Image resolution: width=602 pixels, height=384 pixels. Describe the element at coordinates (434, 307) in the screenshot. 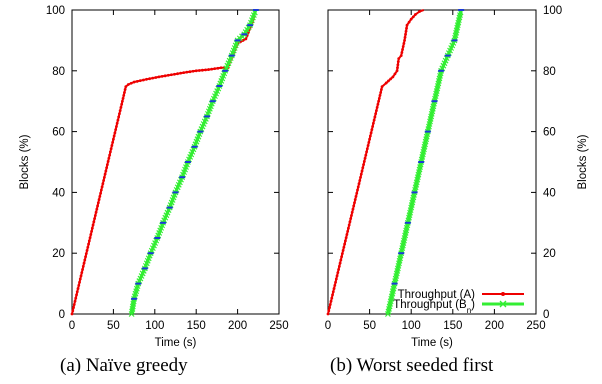

I see `legend-label-b: Throughput (Bn)` at that location.